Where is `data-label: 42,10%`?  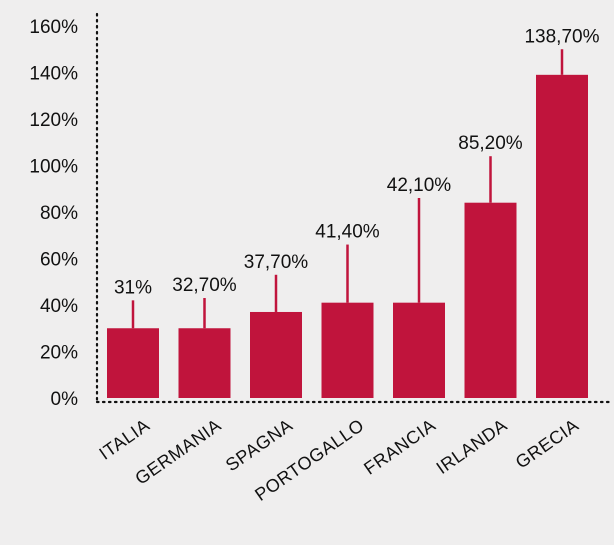
data-label: 42,10% is located at coordinates (419, 185).